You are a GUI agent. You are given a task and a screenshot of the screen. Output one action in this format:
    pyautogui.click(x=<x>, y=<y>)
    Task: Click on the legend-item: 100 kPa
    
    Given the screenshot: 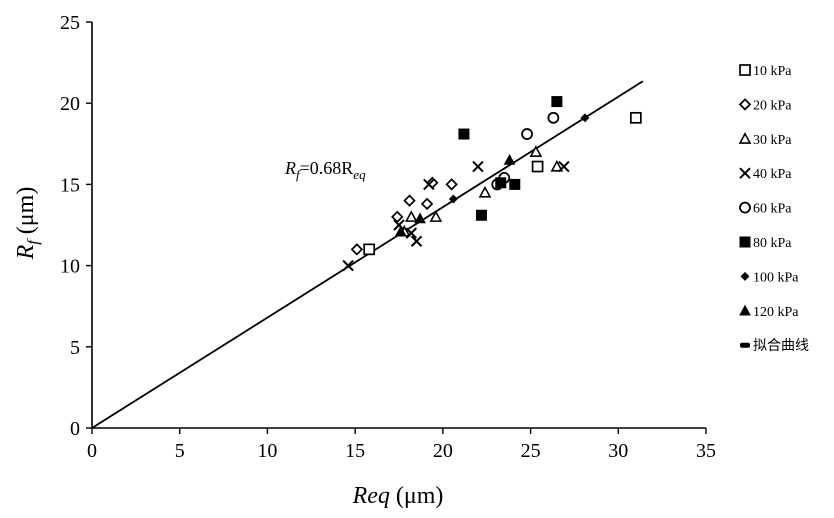 What is the action you would take?
    pyautogui.click(x=769, y=277)
    